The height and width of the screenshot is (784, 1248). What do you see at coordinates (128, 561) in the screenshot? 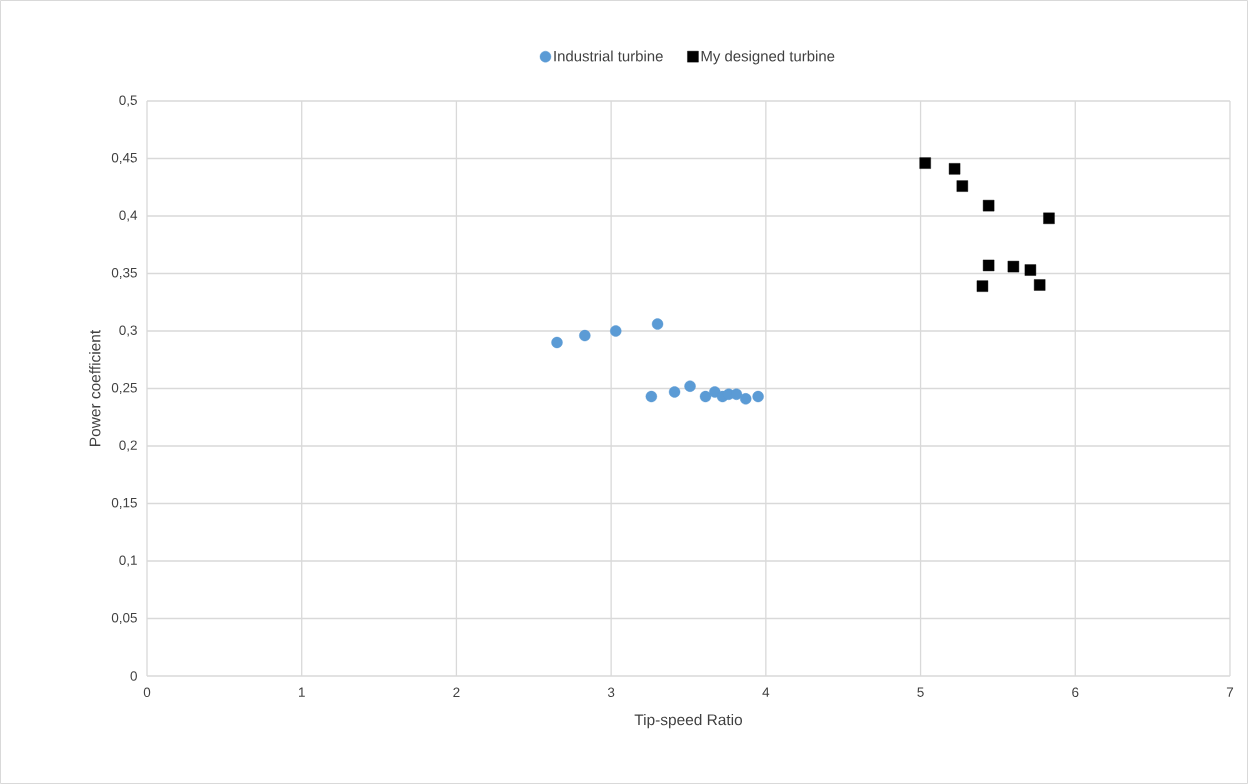
I see `y-tick-label: 0,1` at bounding box center [128, 561].